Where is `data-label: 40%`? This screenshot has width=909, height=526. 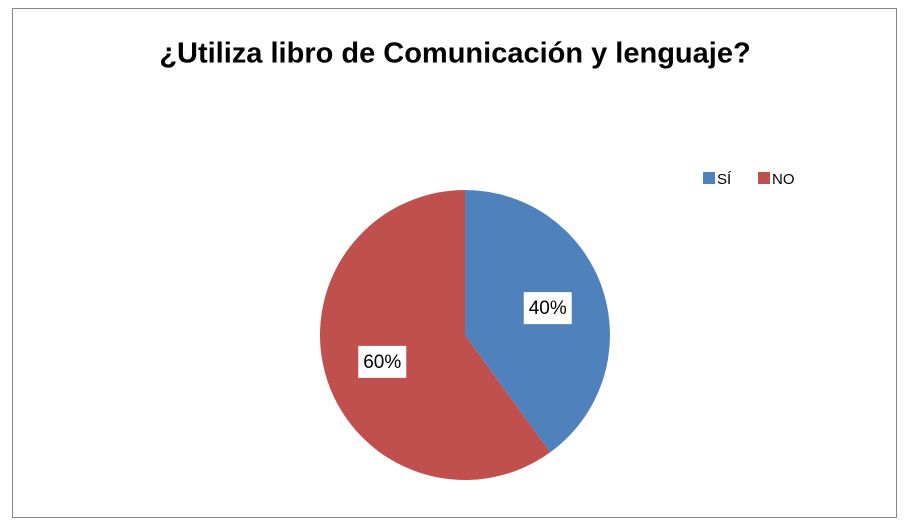 data-label: 40% is located at coordinates (548, 308).